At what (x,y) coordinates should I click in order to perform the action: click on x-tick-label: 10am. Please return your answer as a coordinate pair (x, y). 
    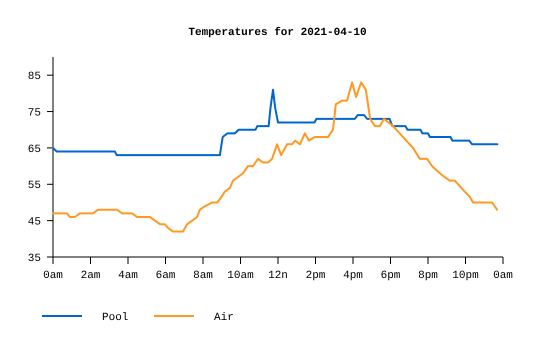
    Looking at the image, I should click on (240, 276).